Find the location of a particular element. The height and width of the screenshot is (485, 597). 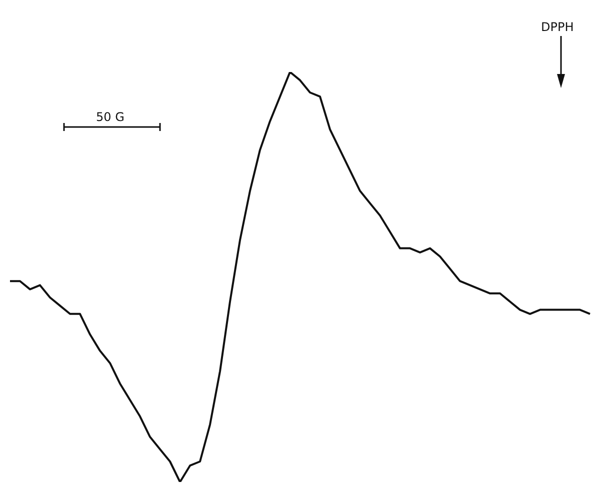

annotation: 50 G is located at coordinates (110, 117).